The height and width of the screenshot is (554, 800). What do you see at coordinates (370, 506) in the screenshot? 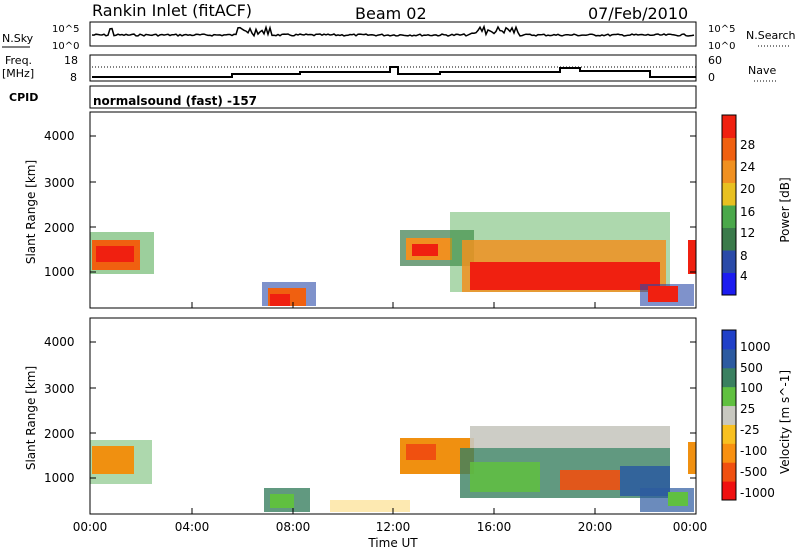
I see `velocity-echo-region-night-band` at bounding box center [370, 506].